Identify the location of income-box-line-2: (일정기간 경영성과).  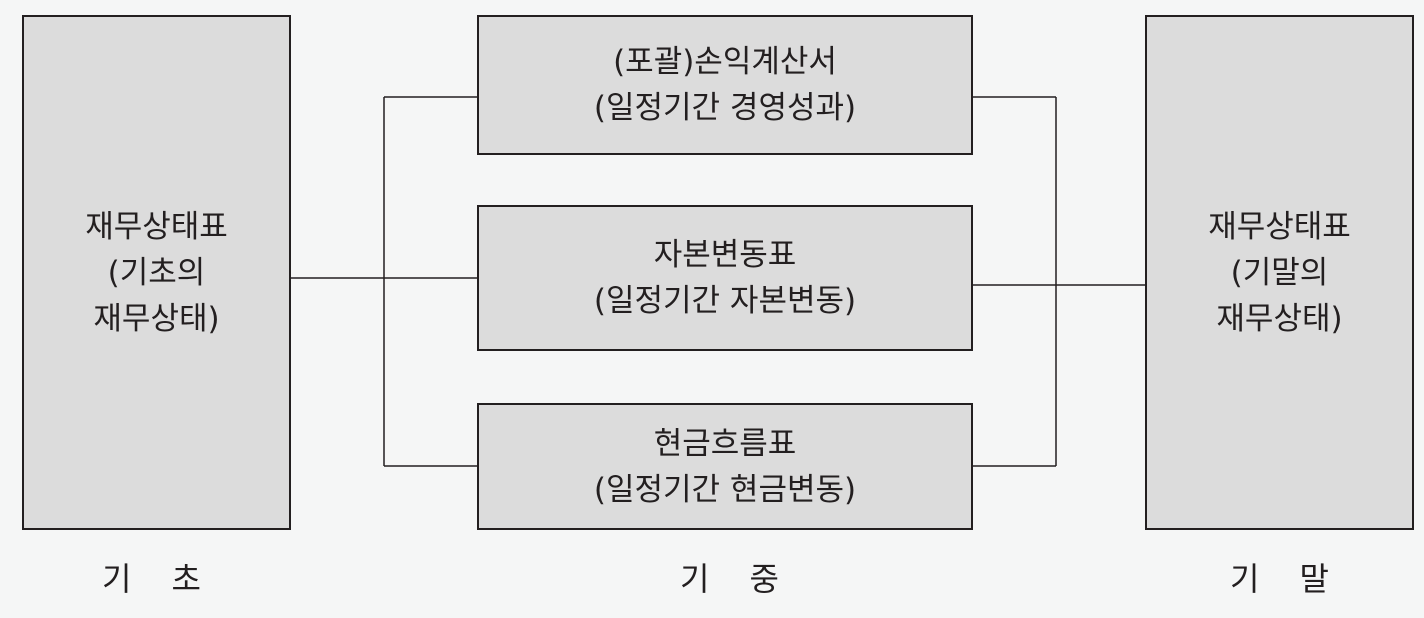
(725, 108).